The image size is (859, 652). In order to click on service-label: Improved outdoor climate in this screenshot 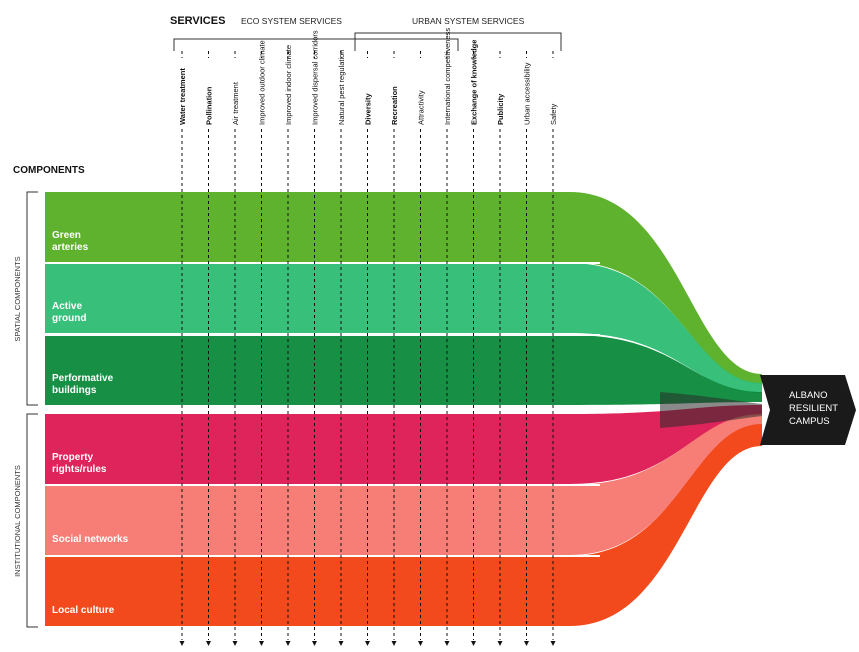, I will do `click(262, 82)`.